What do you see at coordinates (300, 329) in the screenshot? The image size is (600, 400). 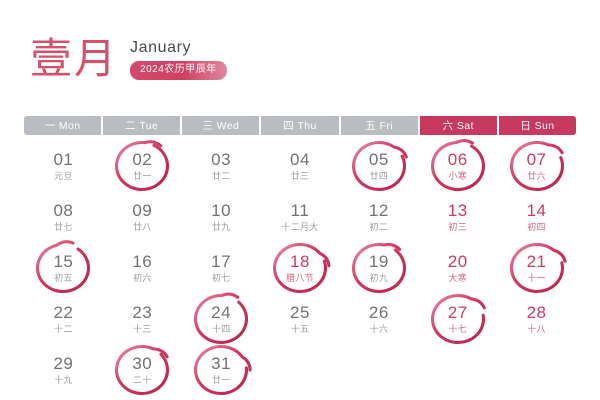 I see `lunar-day-label: 十五` at bounding box center [300, 329].